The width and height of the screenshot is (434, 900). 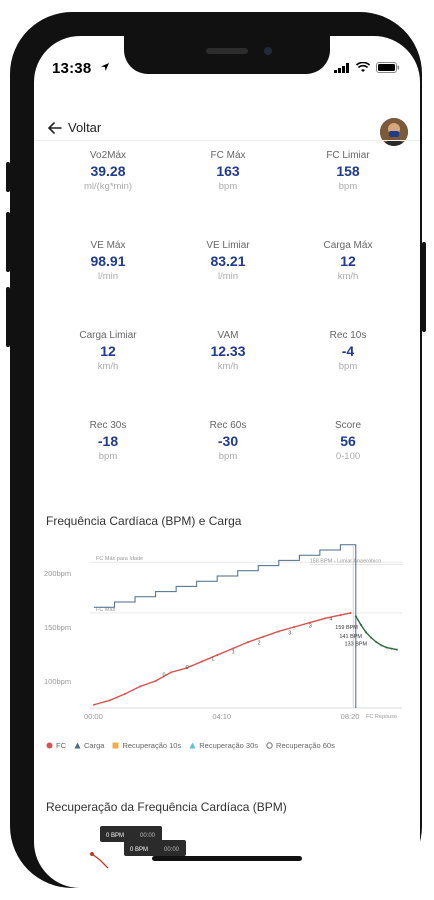 What do you see at coordinates (227, 55) in the screenshot?
I see `notch` at bounding box center [227, 55].